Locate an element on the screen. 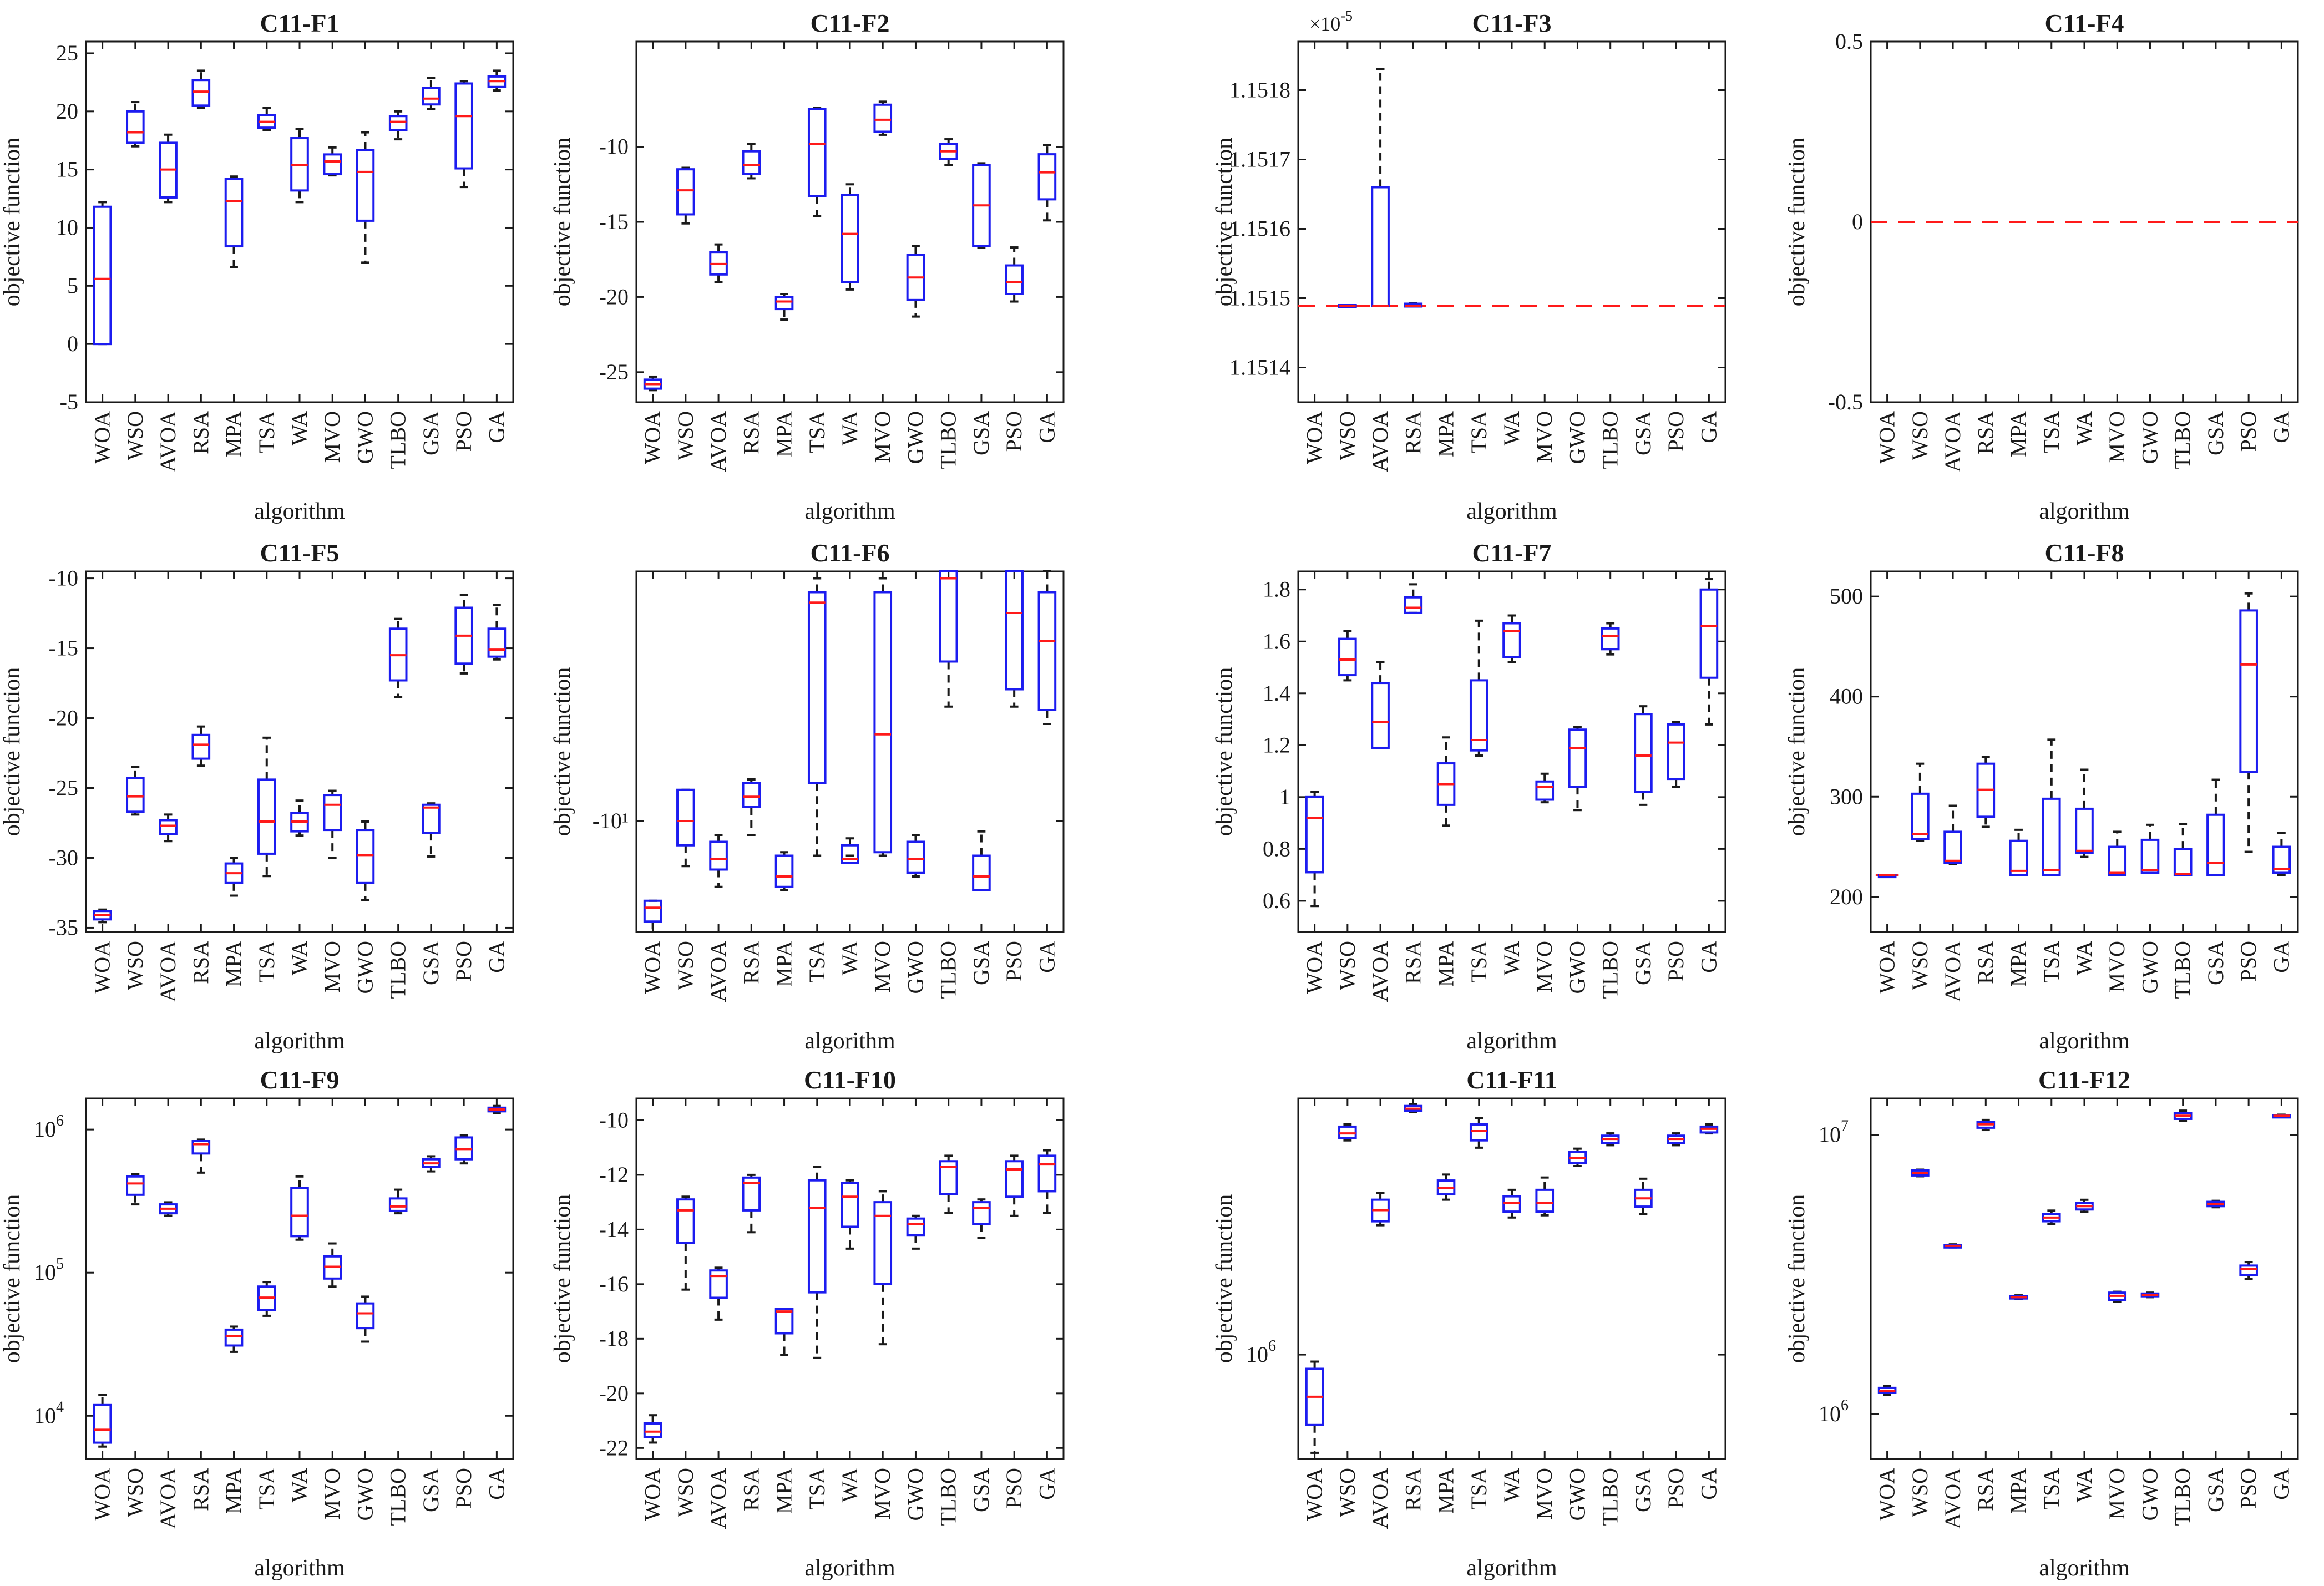 This screenshot has height=1586, width=2324. y-tick-exponent: 6 is located at coordinates (60, 1120).